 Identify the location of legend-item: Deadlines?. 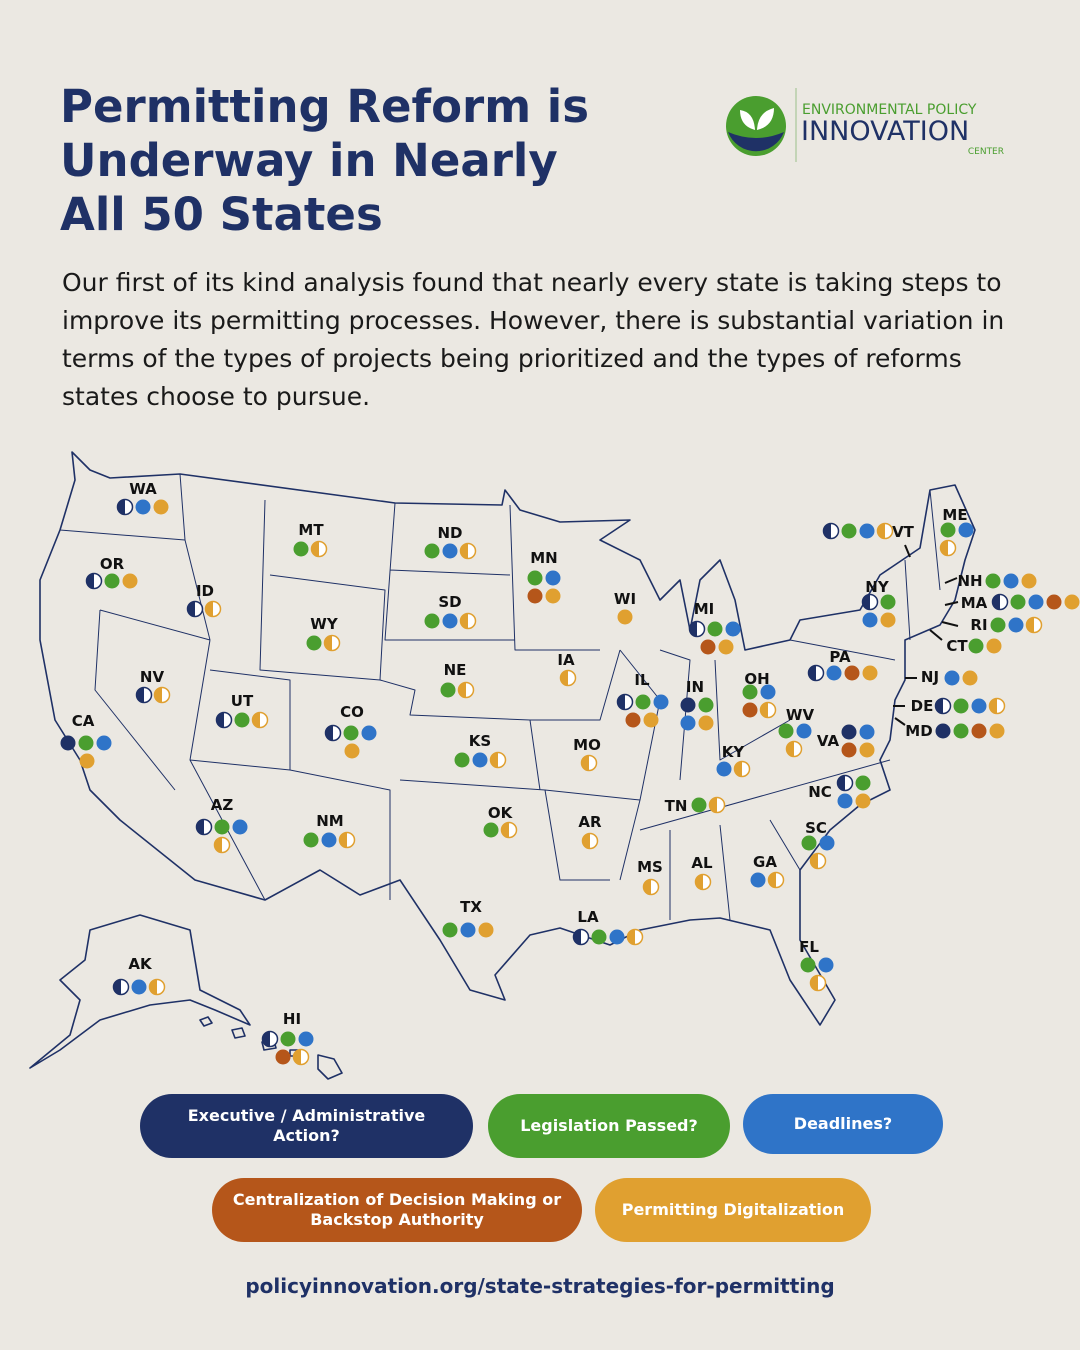
(843, 1124).